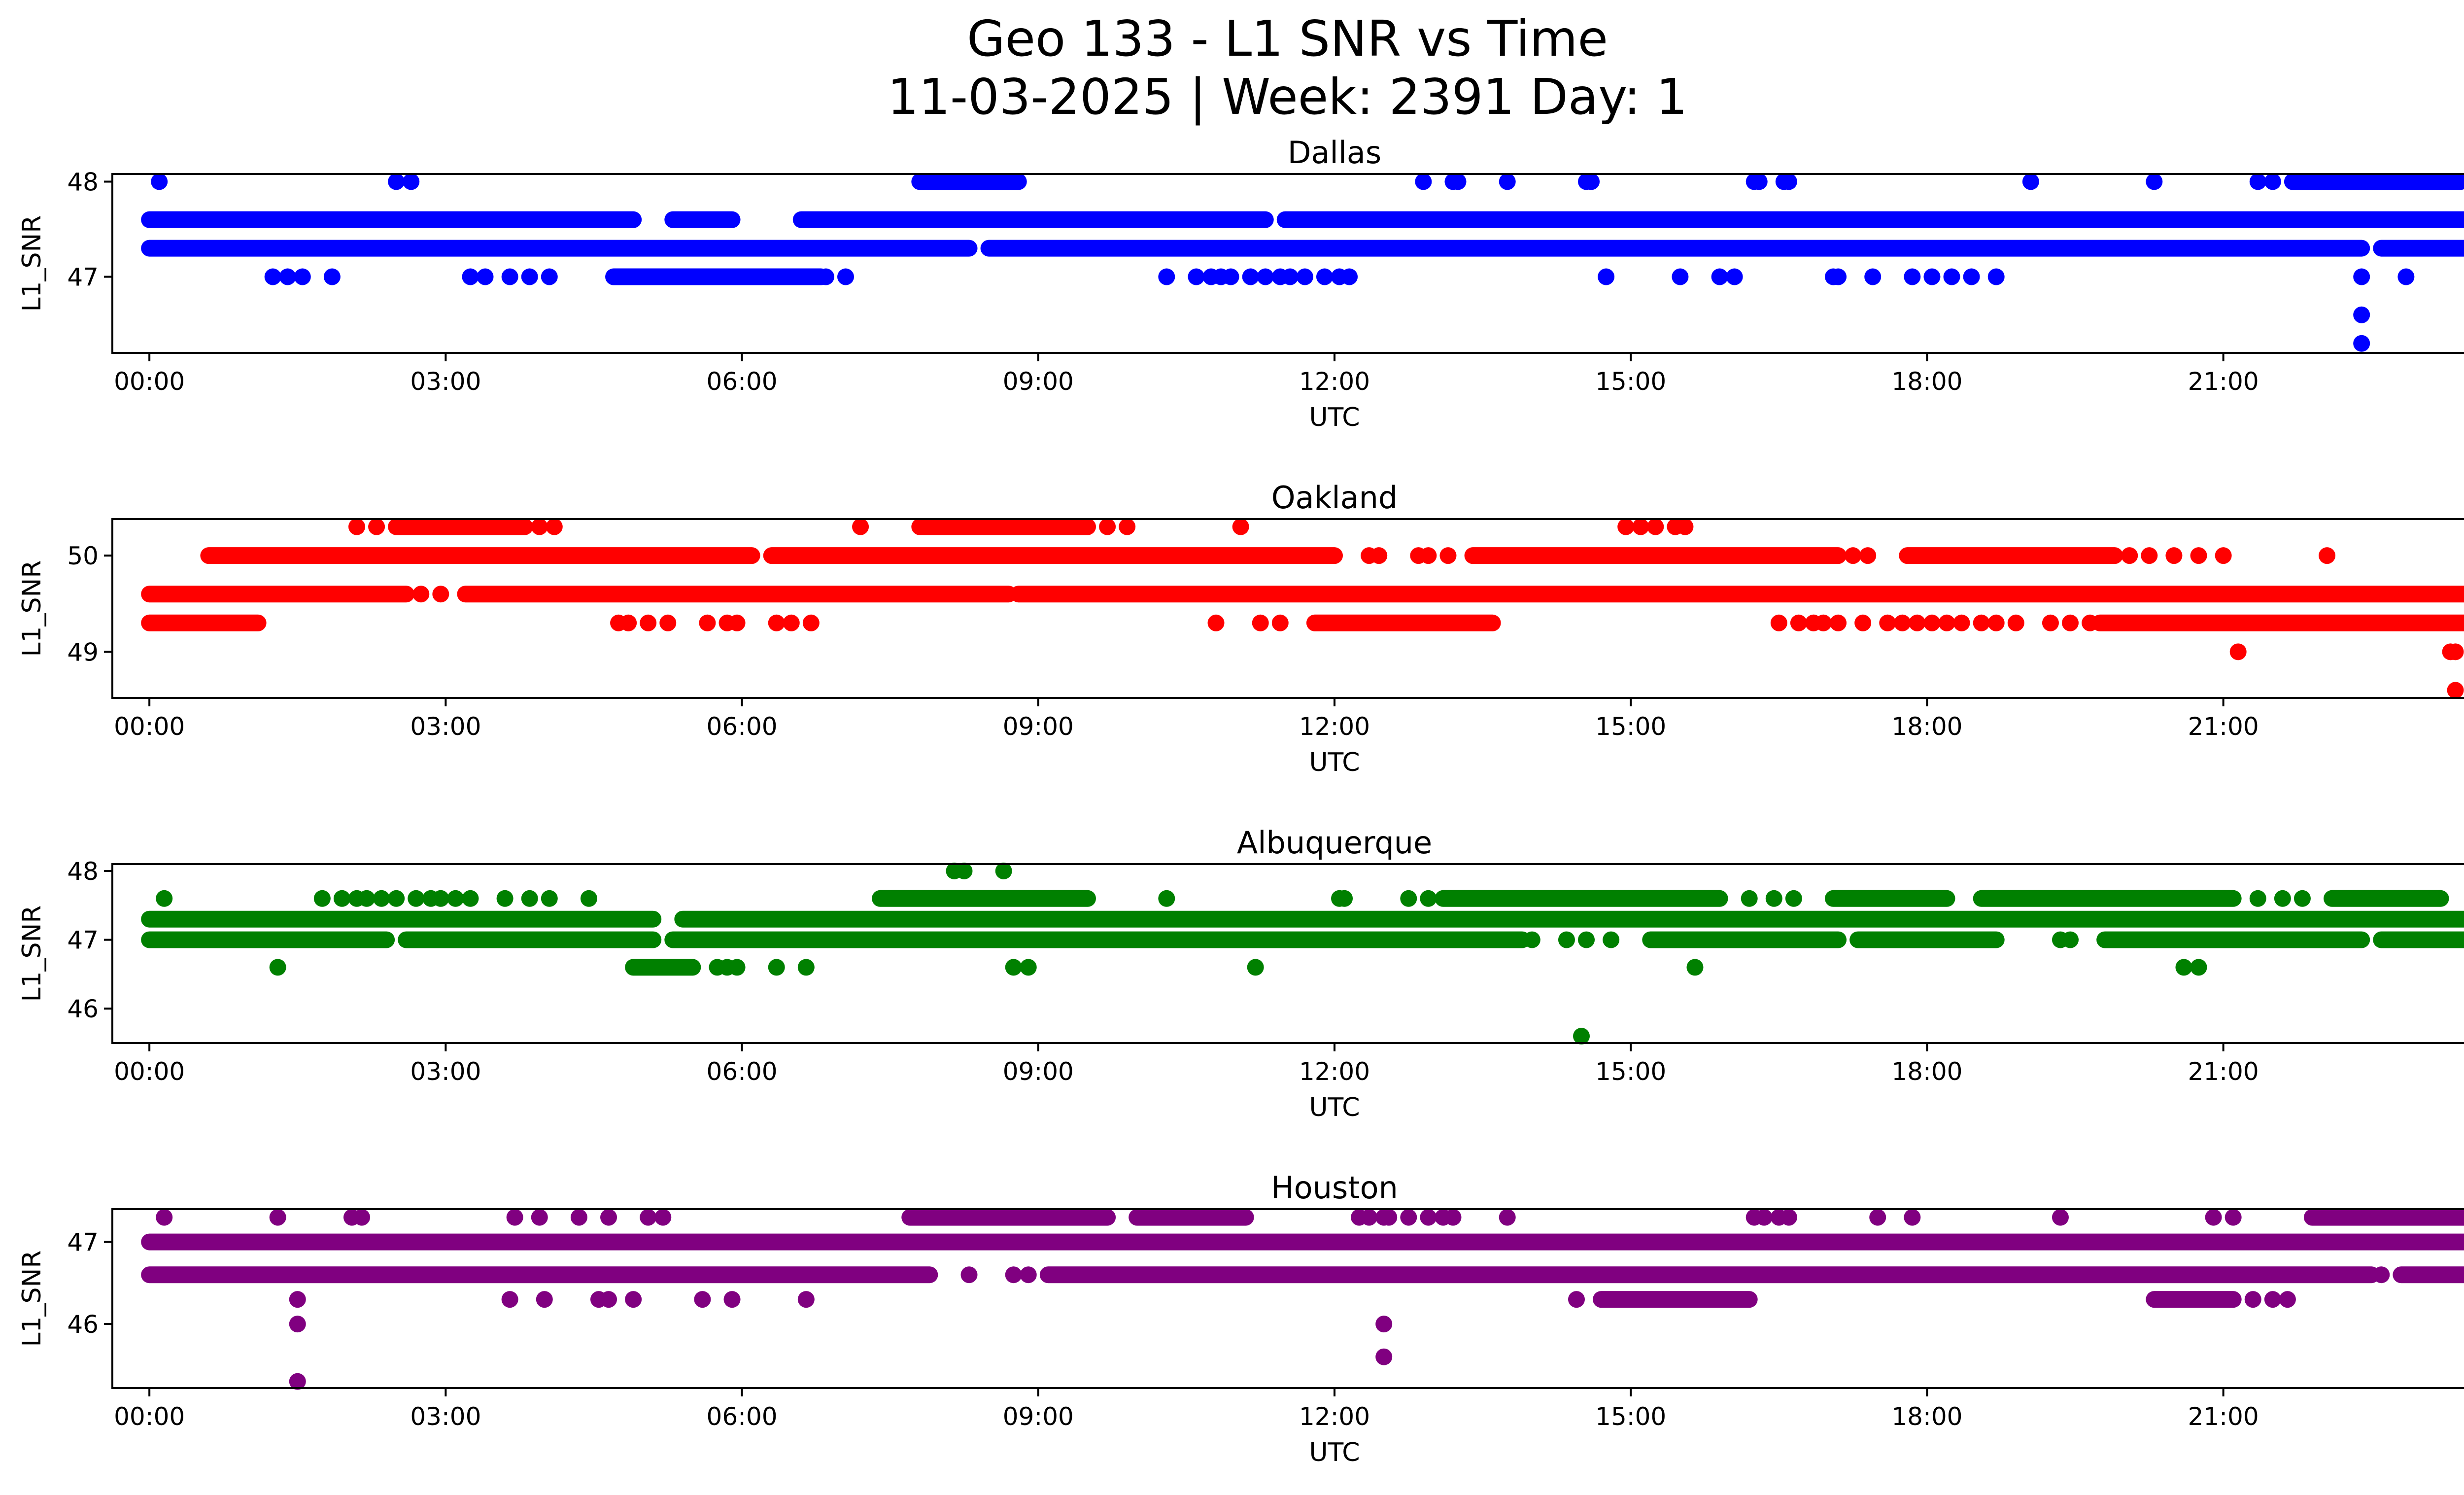  Describe the element at coordinates (83, 1242) in the screenshot. I see `y-tick-label: 47` at that location.